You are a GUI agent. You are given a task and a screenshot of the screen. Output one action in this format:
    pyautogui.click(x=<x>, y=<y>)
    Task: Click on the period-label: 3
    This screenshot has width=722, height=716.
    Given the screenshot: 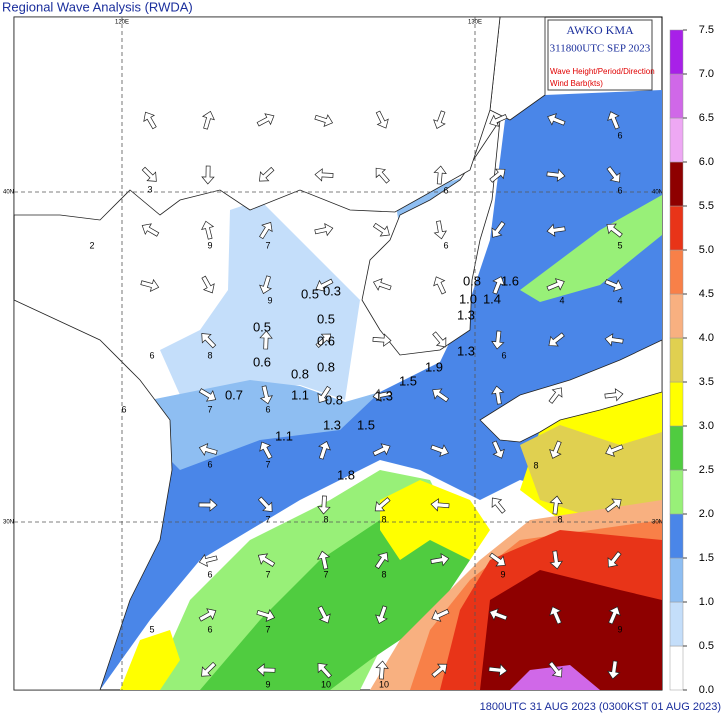 What is the action you would take?
    pyautogui.click(x=149, y=189)
    